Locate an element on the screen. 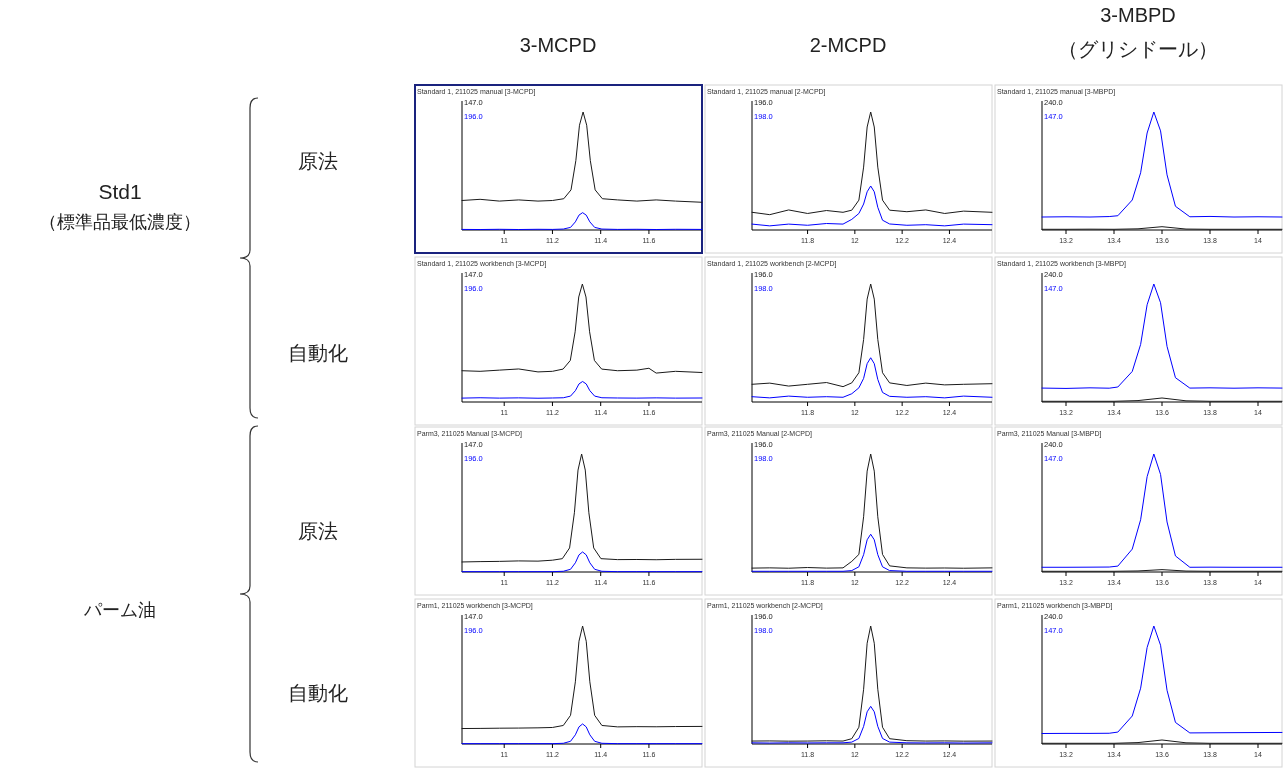 The width and height of the screenshot is (1284, 772). text: Std1 is located at coordinates (120, 191).